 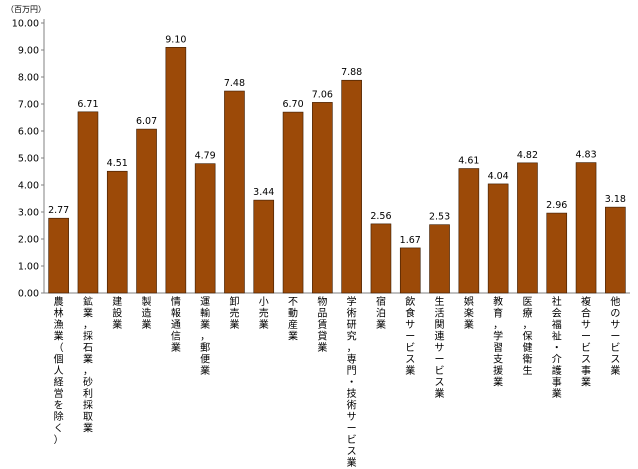 What do you see at coordinates (351, 72) in the screenshot?
I see `data-label: 7.88` at bounding box center [351, 72].